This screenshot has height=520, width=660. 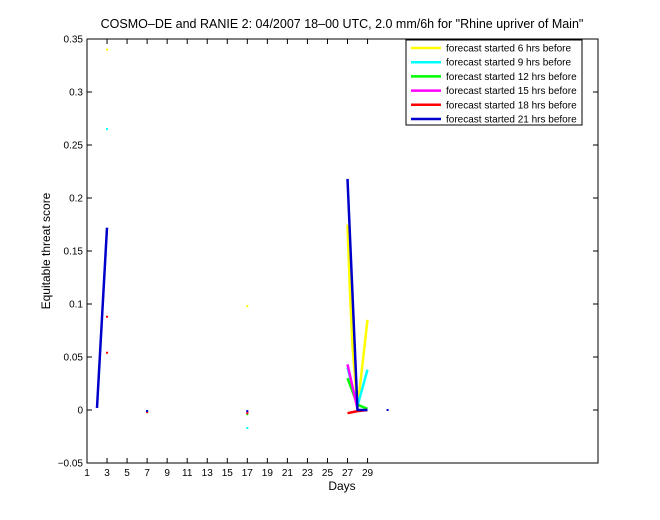 What do you see at coordinates (127, 473) in the screenshot?
I see `x-tick-label: 5` at bounding box center [127, 473].